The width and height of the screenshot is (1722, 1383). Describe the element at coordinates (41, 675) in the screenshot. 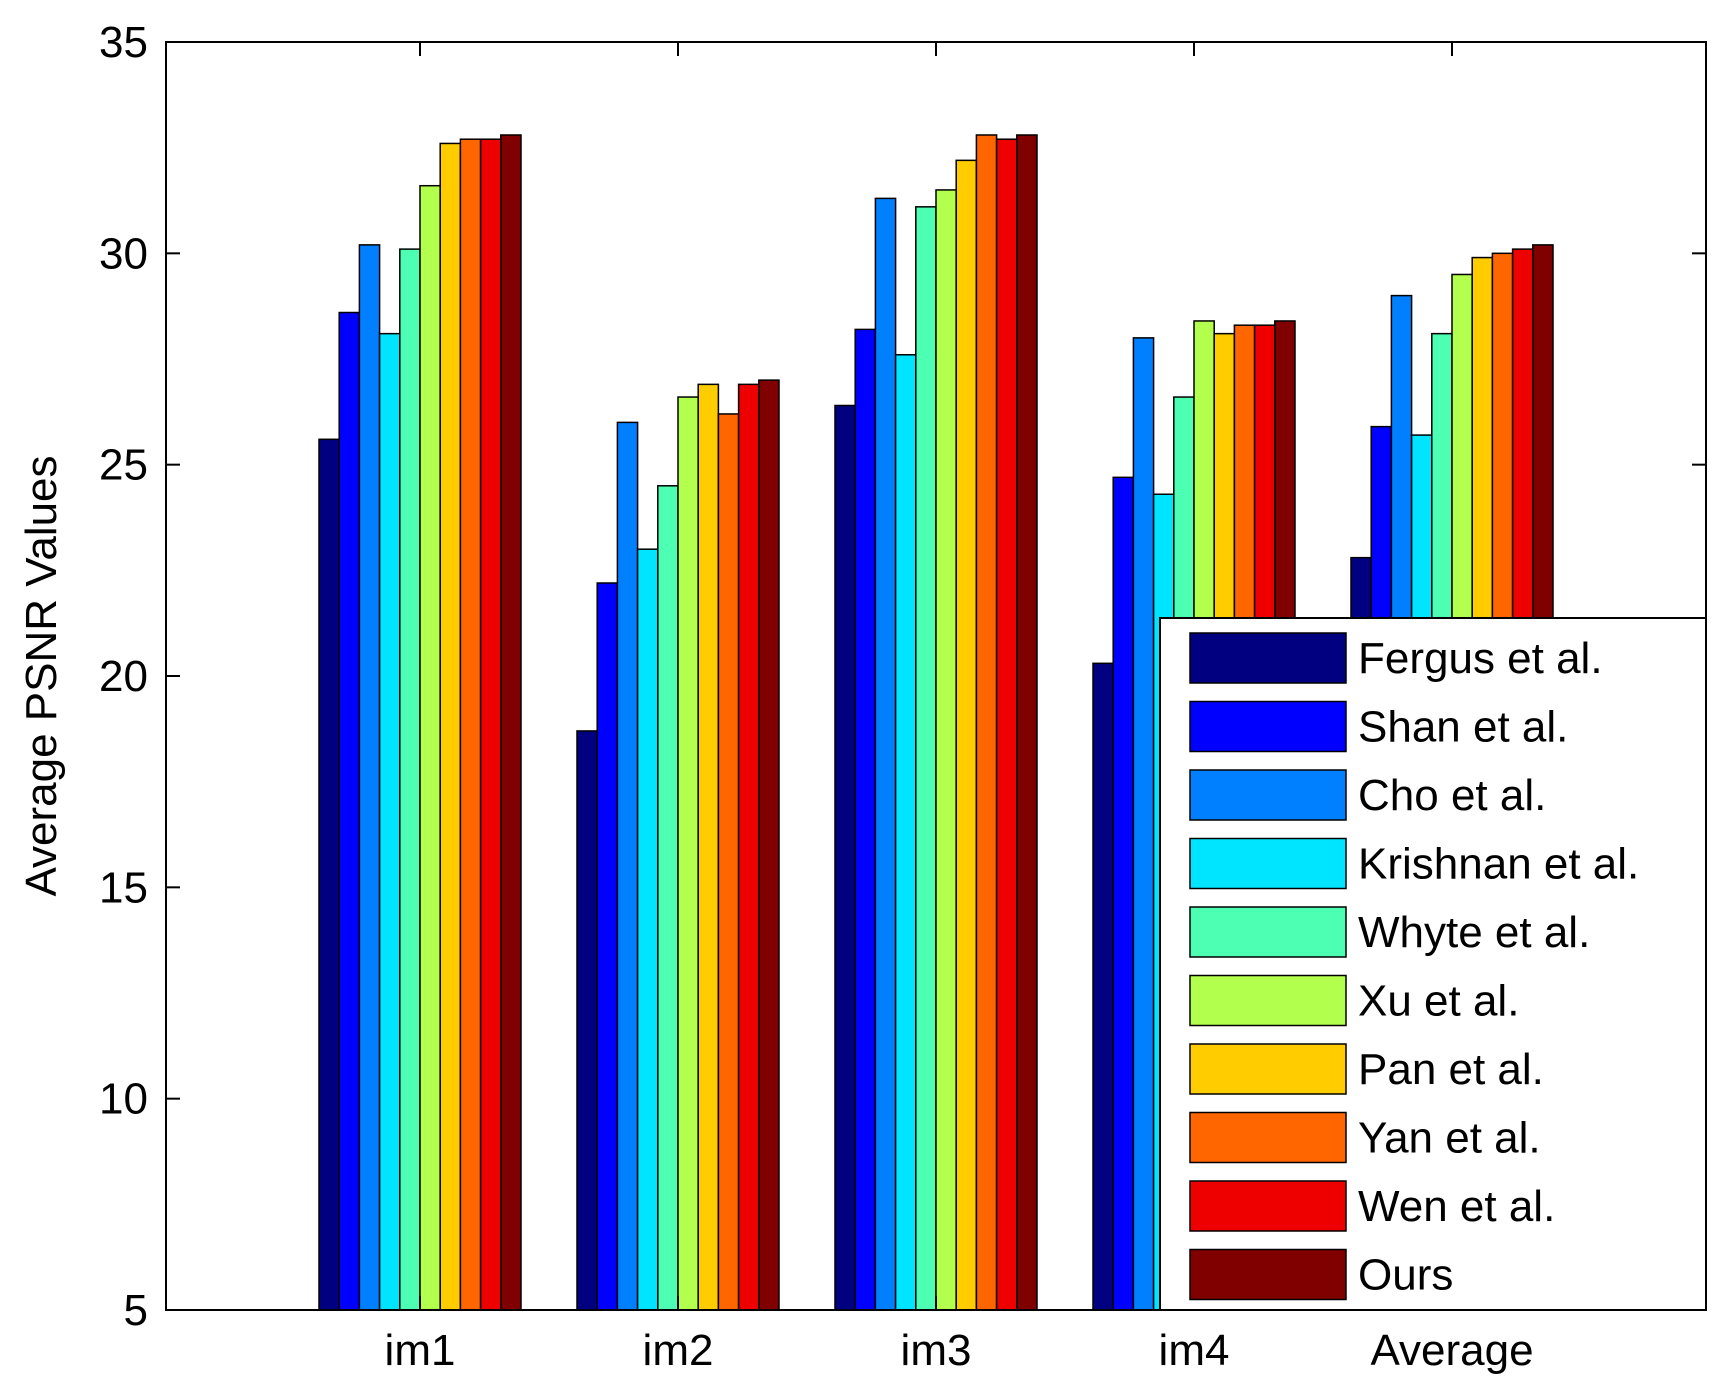

I see `y-axis-label: Average PSNR Values` at that location.